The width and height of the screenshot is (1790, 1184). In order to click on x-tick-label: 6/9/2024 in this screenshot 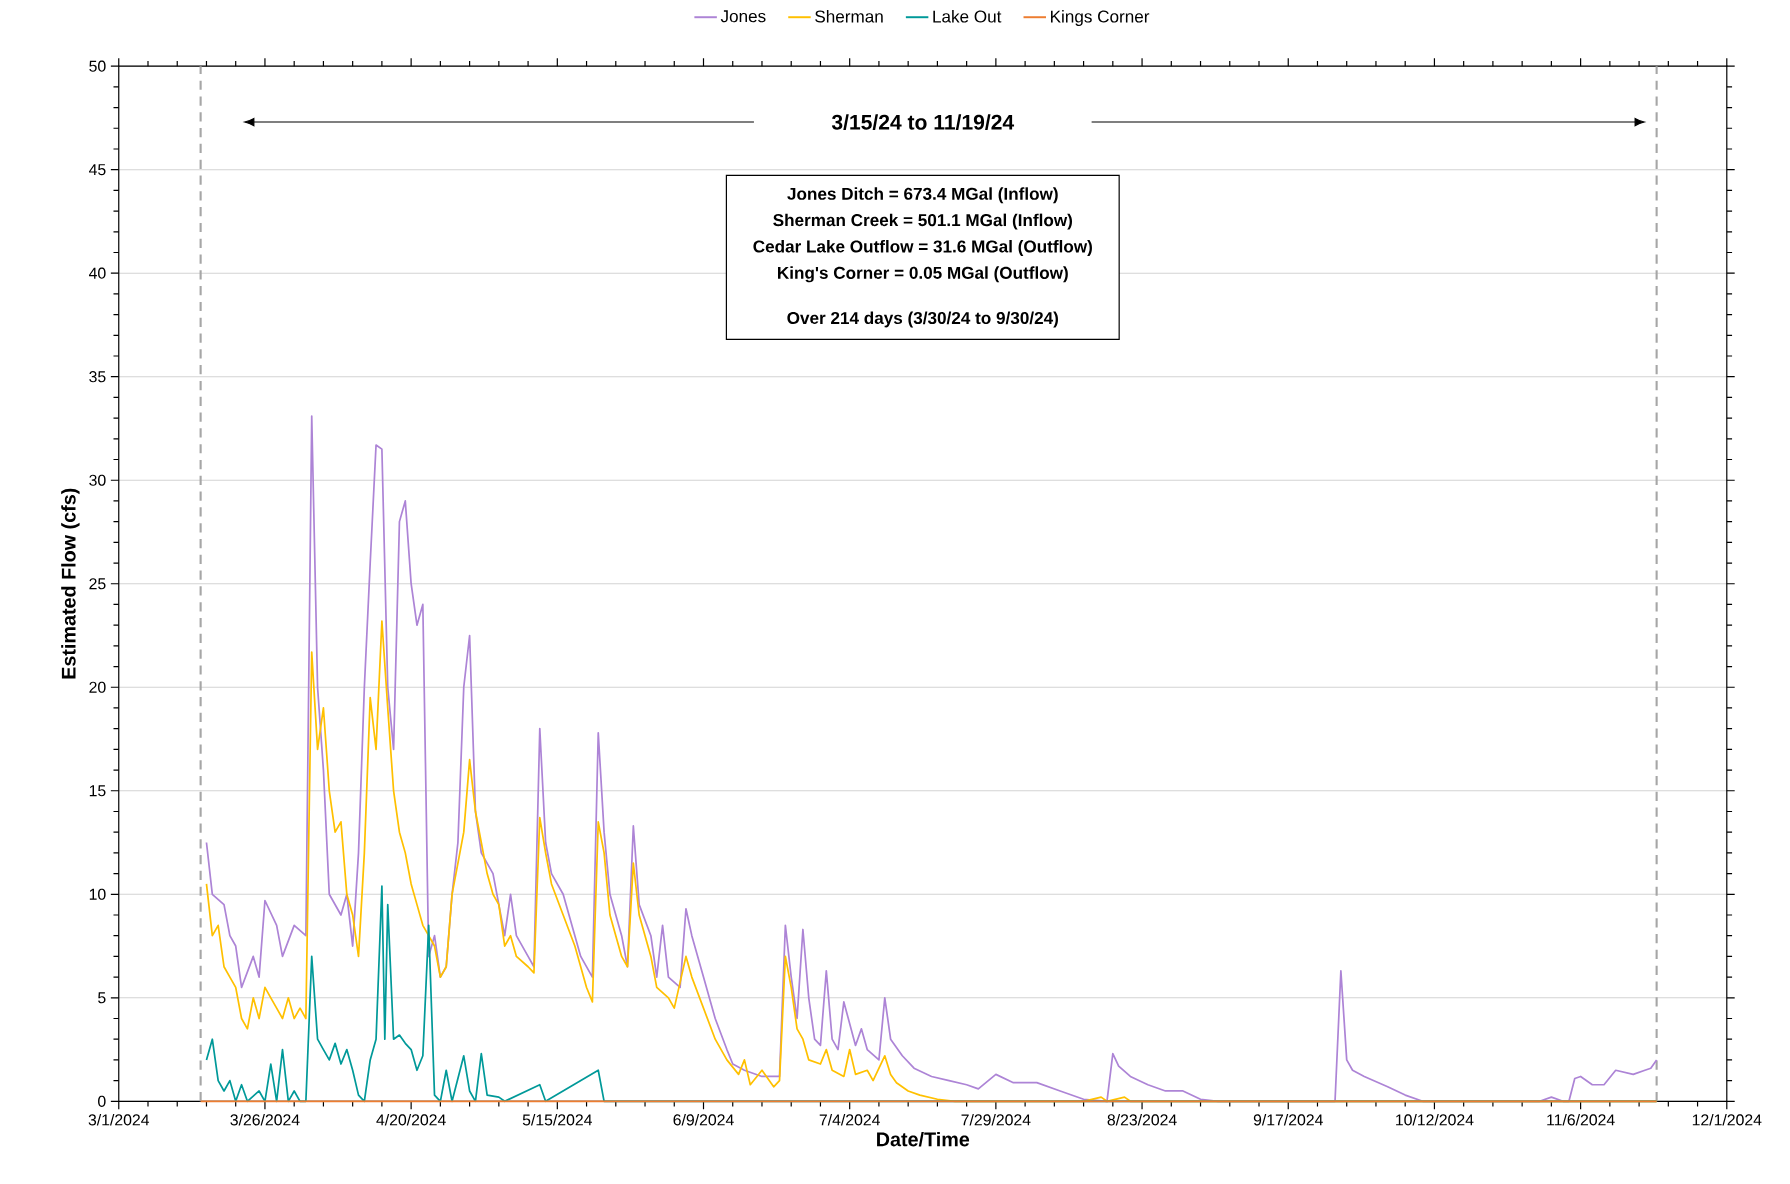, I will do `click(703, 1119)`.